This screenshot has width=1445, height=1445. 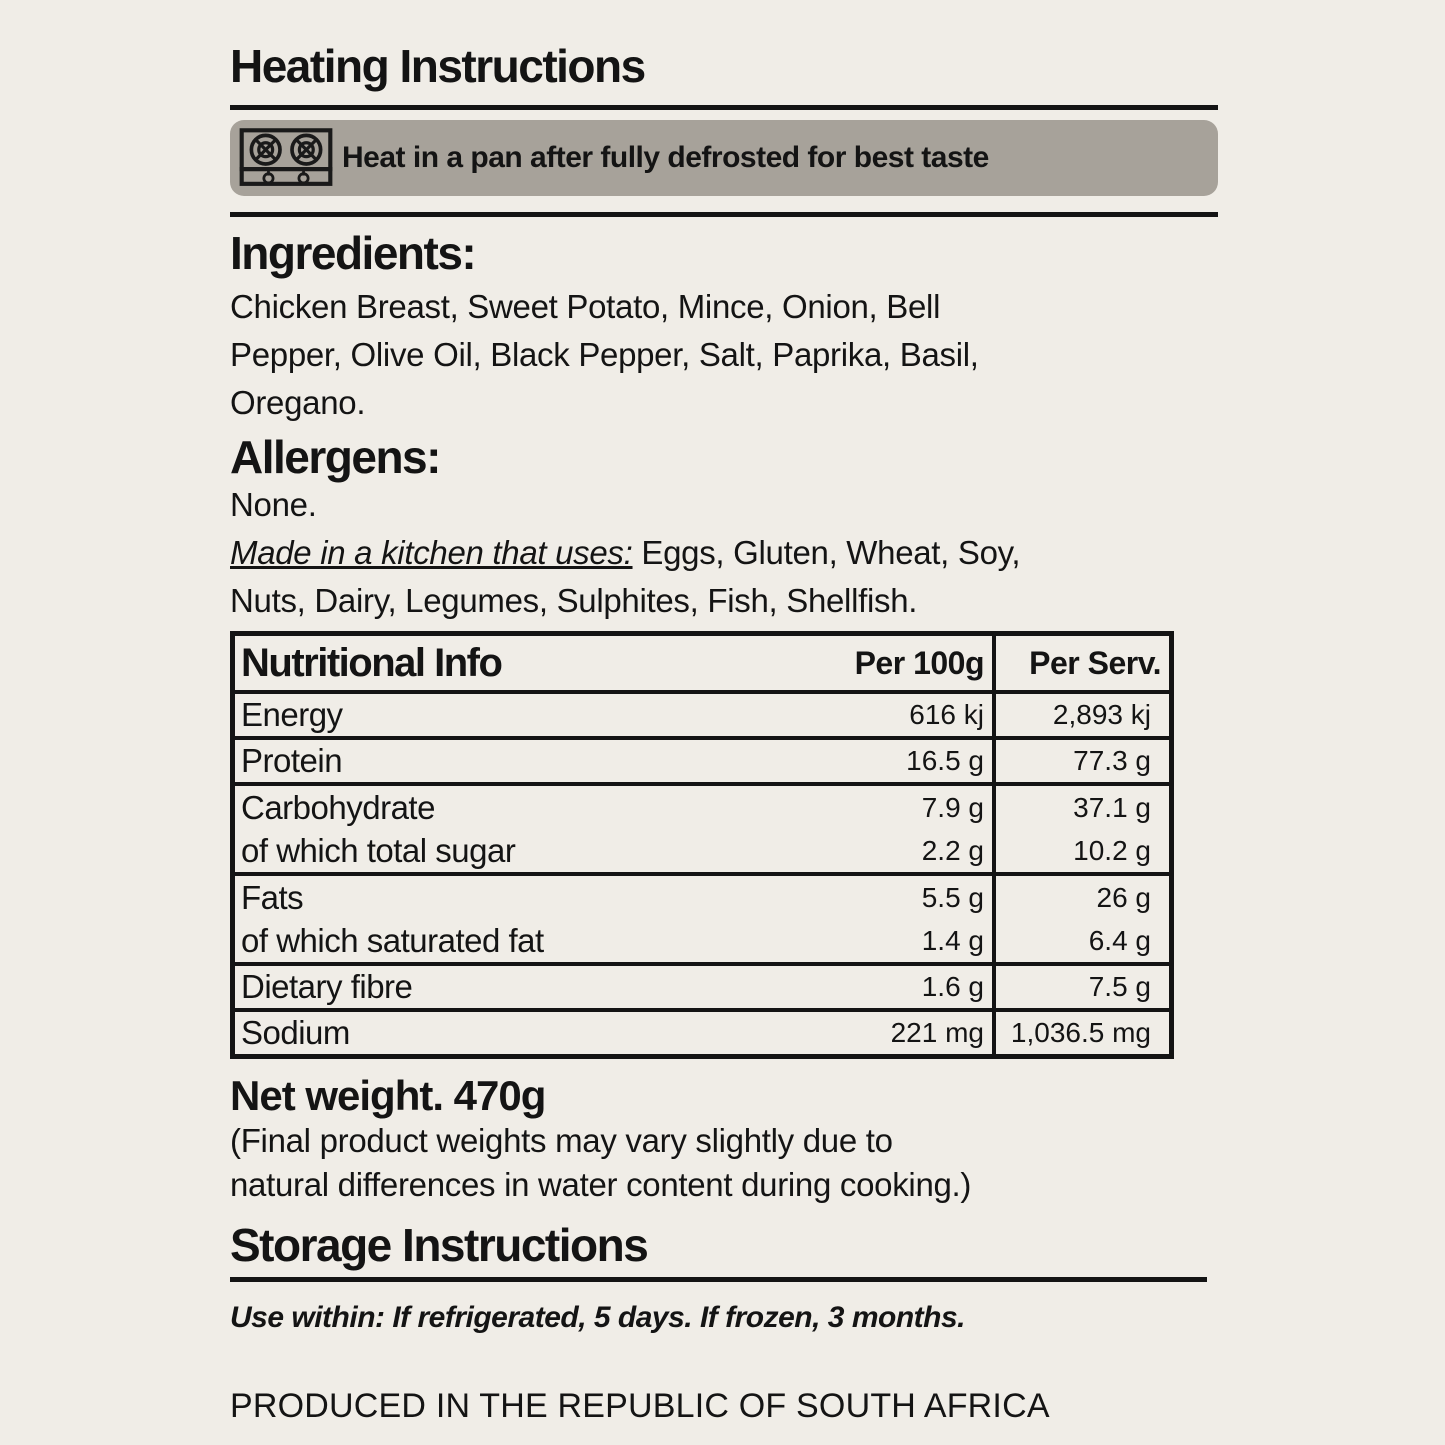 I want to click on row-per100-value: 616 kj, so click(x=946, y=714).